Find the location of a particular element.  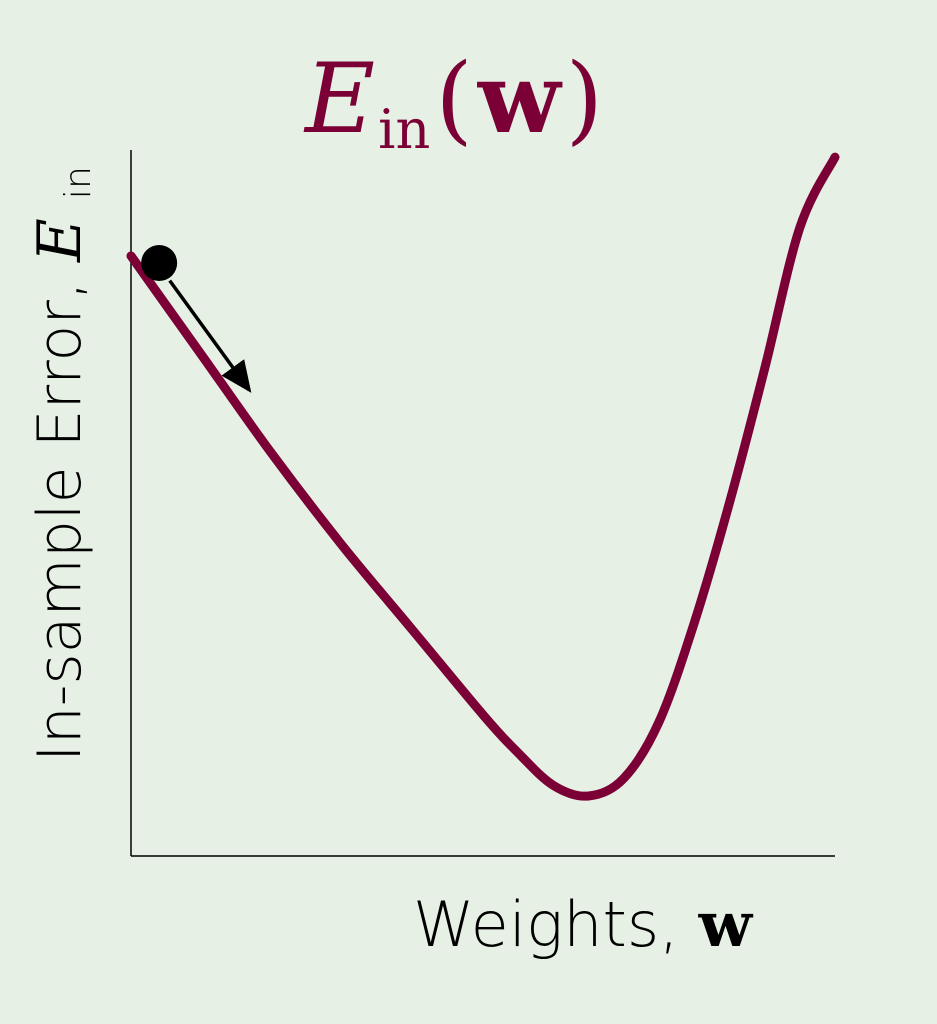

y-axis-label: In-sample Error, E in is located at coordinates (62, 464).